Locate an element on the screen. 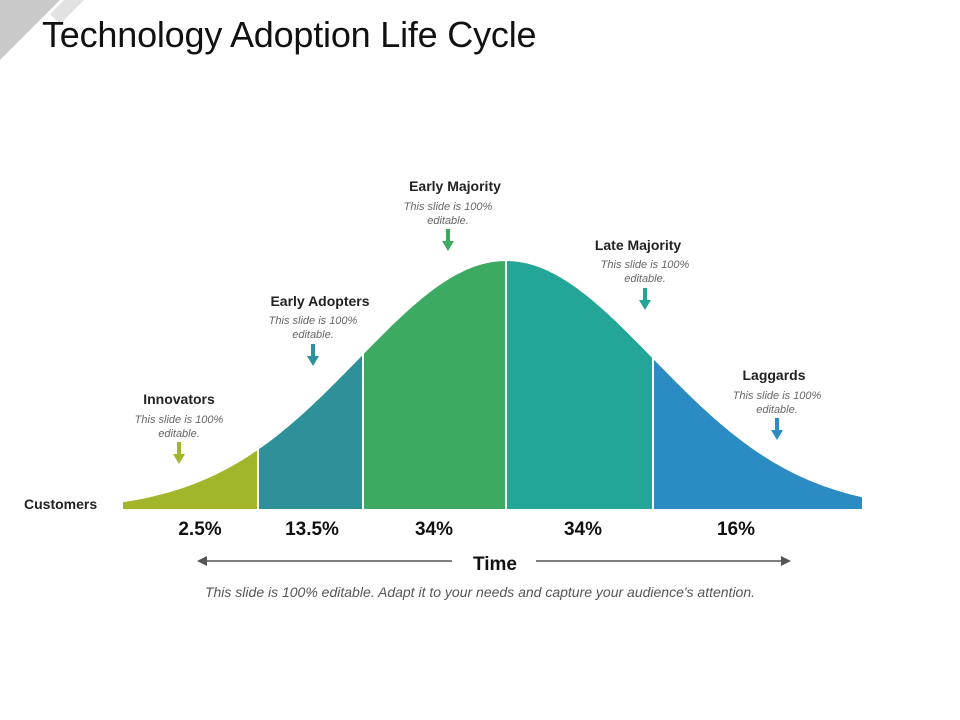 This screenshot has height=720, width=960. x-axis-label: Time is located at coordinates (494, 564).